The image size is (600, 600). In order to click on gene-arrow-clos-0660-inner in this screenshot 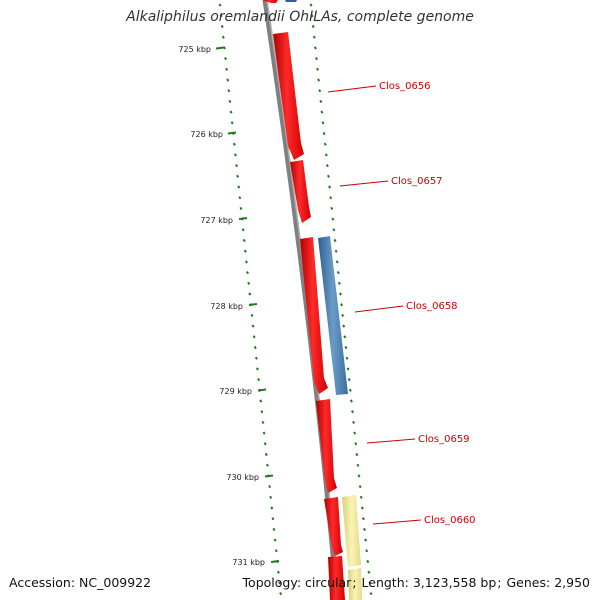, I will do `click(333, 526)`.